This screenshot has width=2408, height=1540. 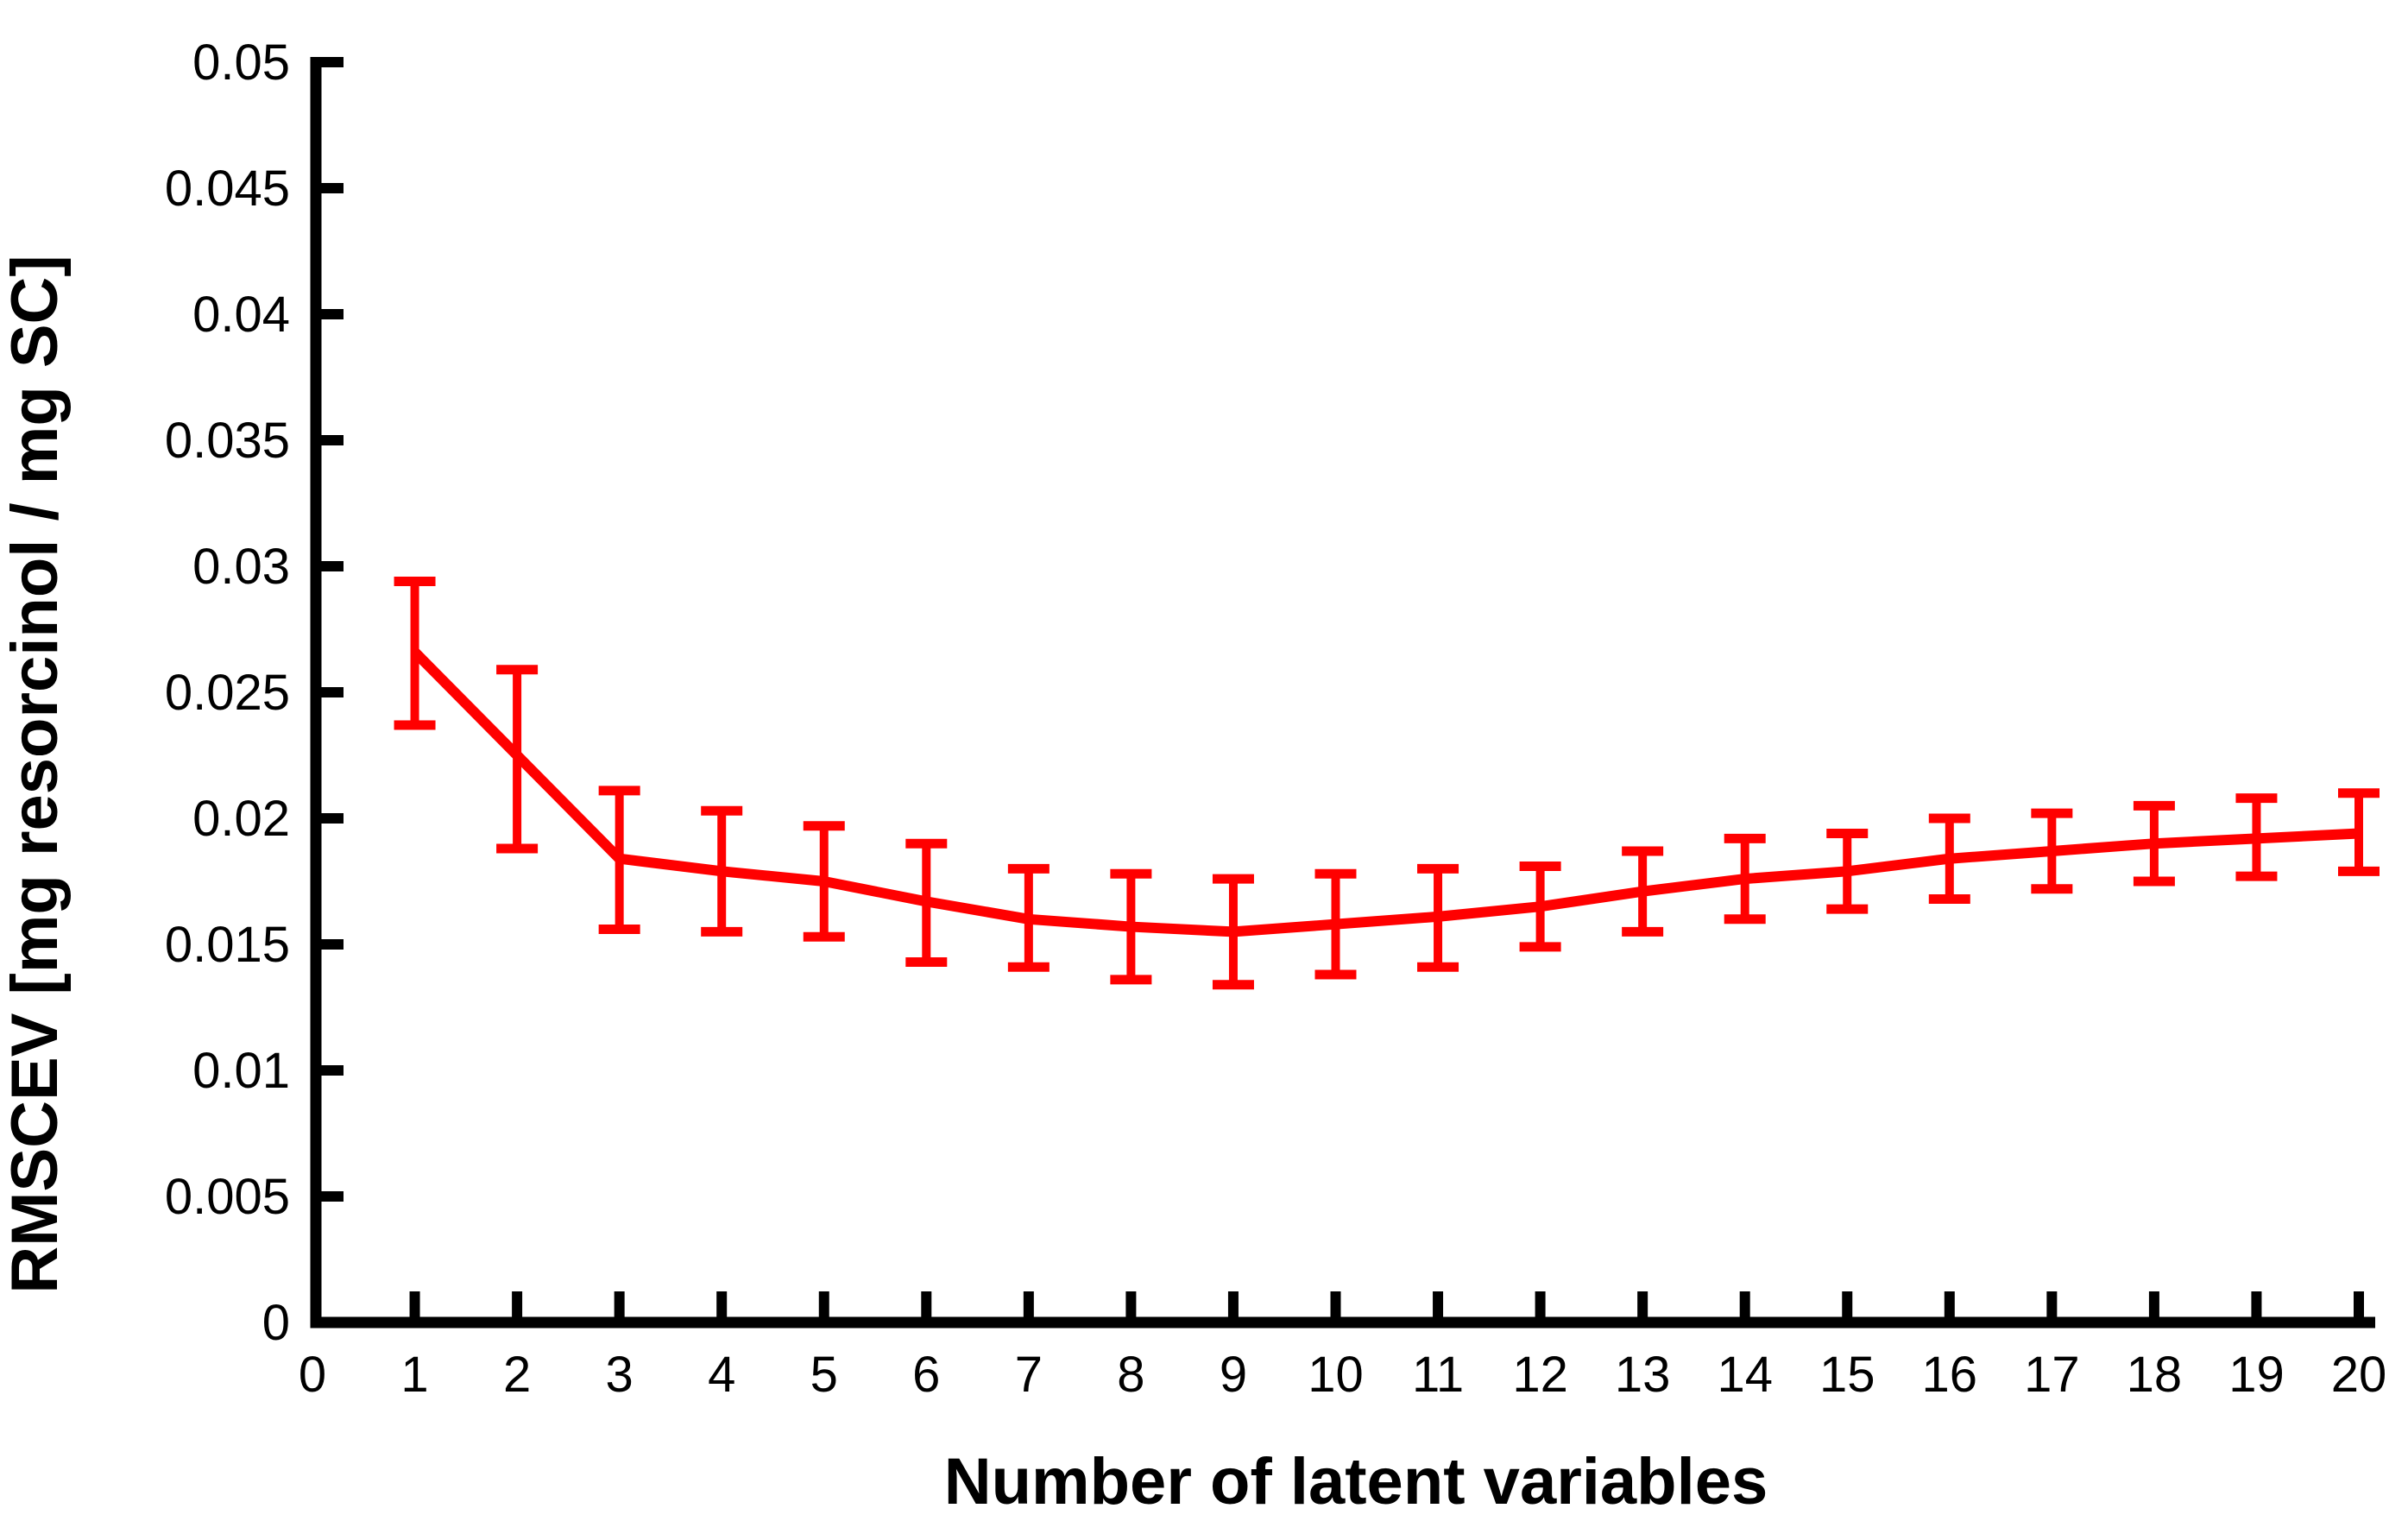 What do you see at coordinates (1029, 1375) in the screenshot?
I see `x-tick-label: 7` at bounding box center [1029, 1375].